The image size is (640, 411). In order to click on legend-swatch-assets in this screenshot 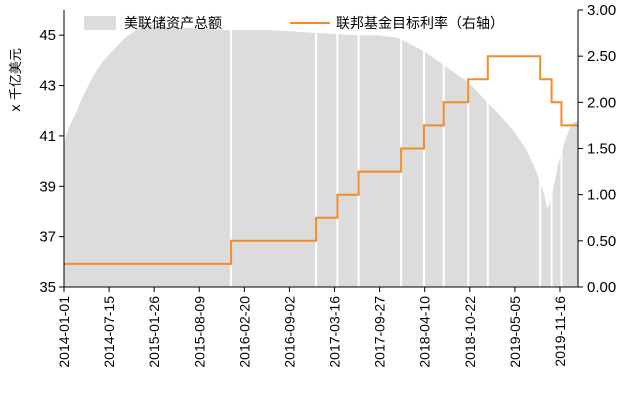, I will do `click(100, 23)`.